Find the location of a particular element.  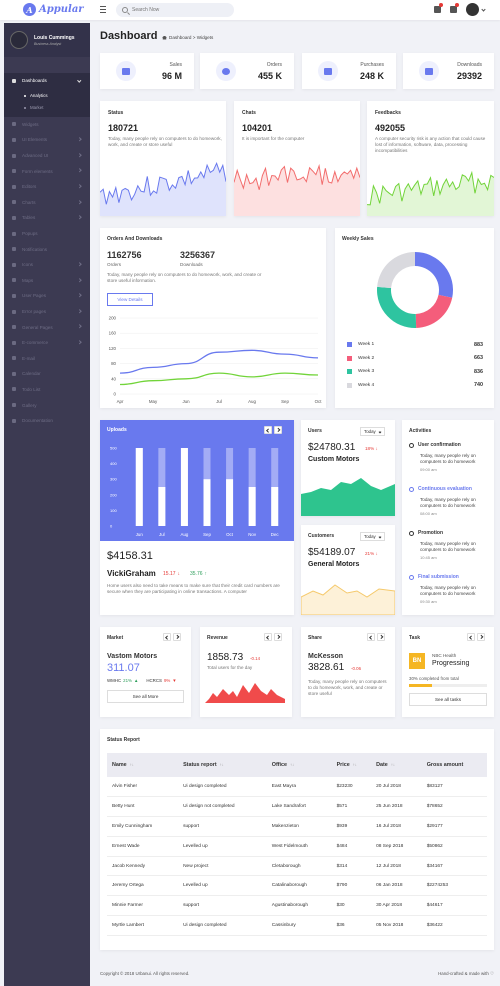

table-cell: Ui design not completed is located at coordinates (222, 807).